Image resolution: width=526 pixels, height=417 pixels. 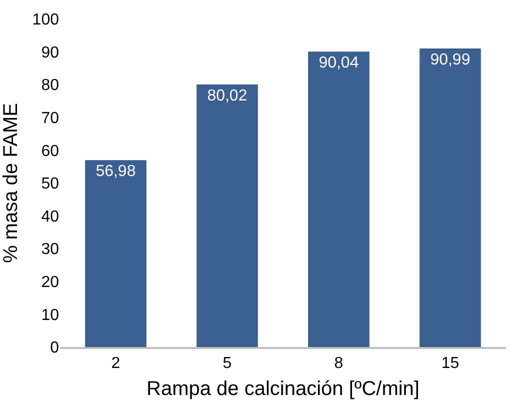 I want to click on y-tick-label: 60, so click(x=50, y=151).